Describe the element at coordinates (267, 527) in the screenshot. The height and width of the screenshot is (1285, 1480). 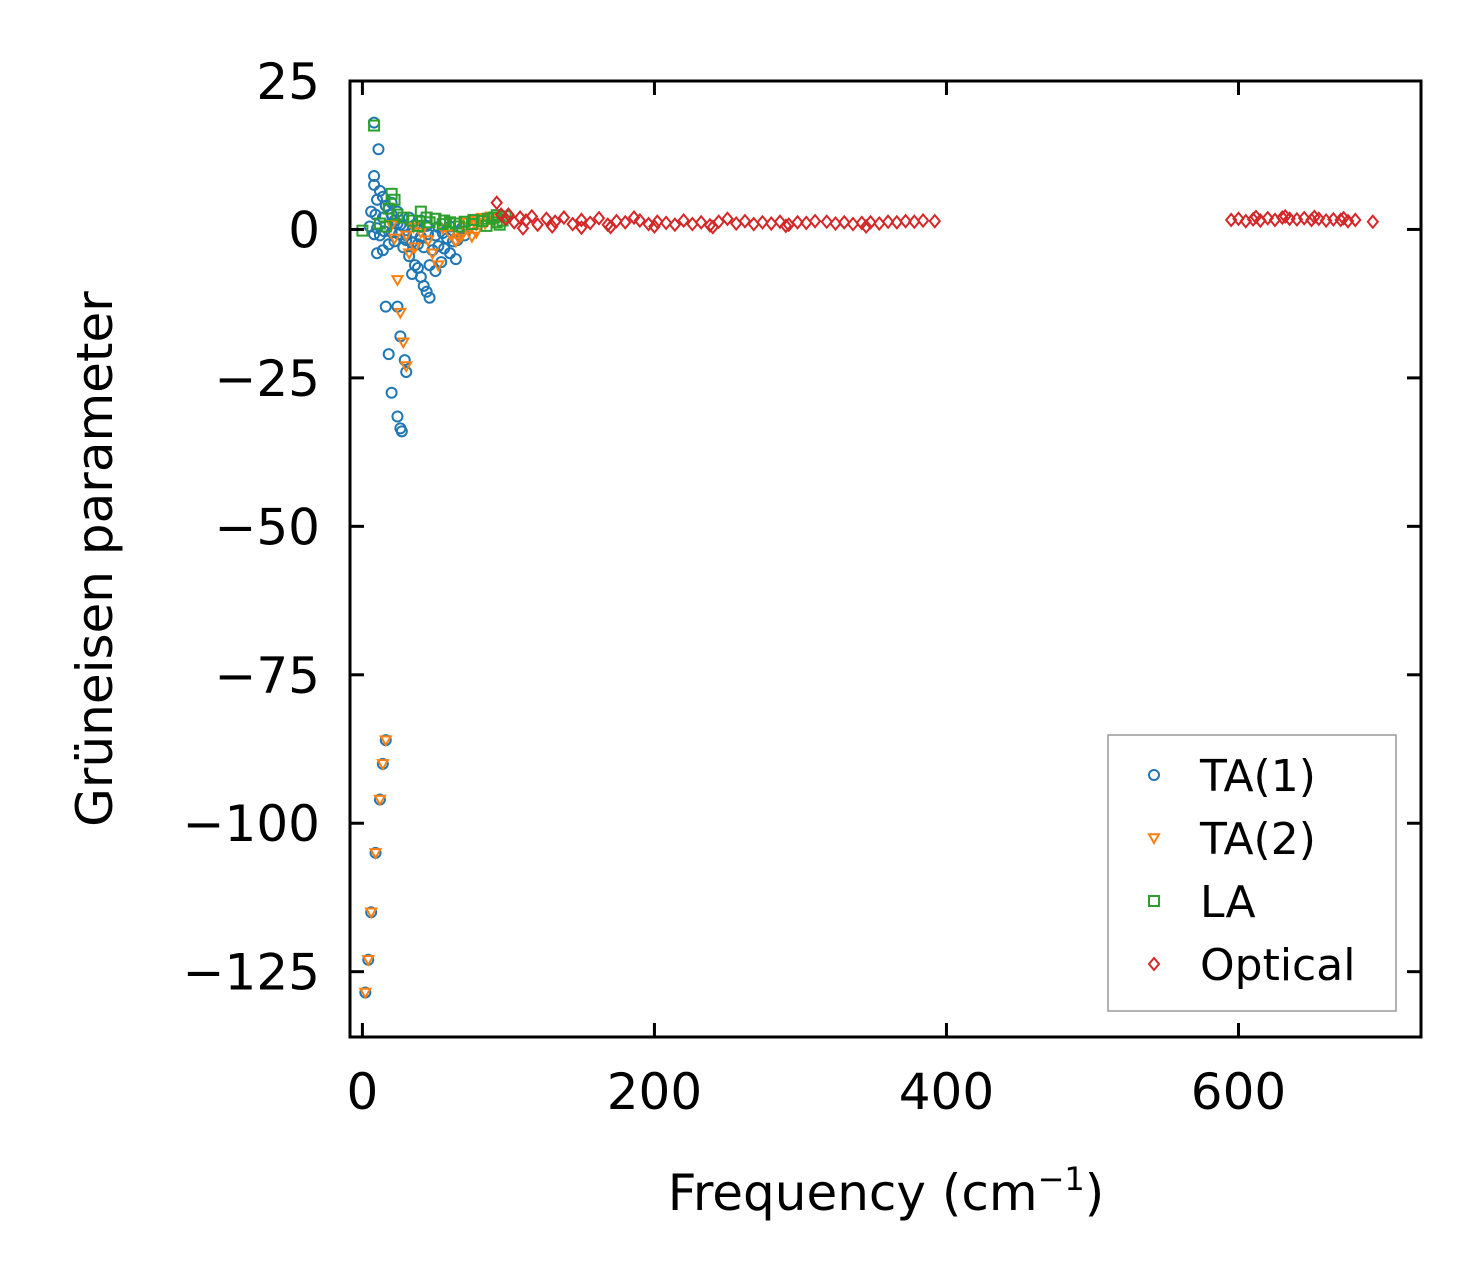
I see `y-tick-label: −50` at that location.